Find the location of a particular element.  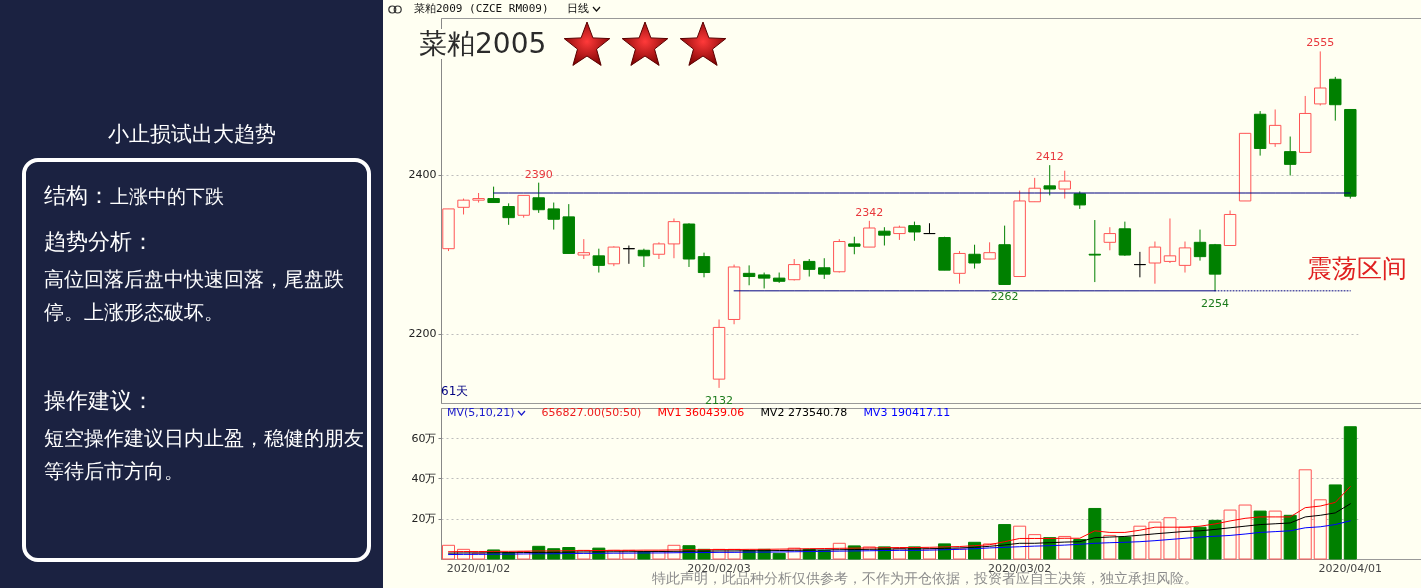

annotation: 2132 is located at coordinates (718, 400).